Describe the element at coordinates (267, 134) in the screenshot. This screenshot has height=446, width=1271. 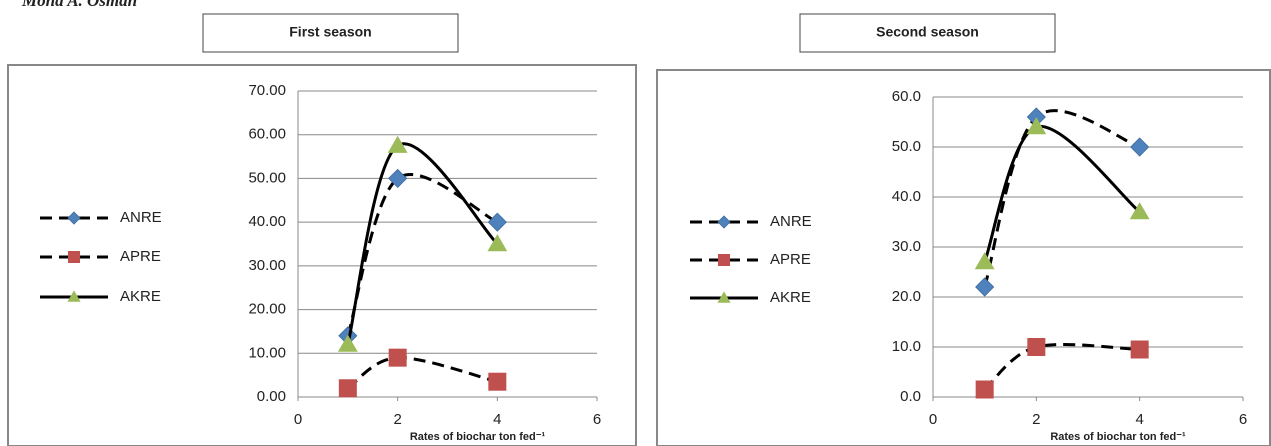
I see `y-tick-label: 60.00` at that location.